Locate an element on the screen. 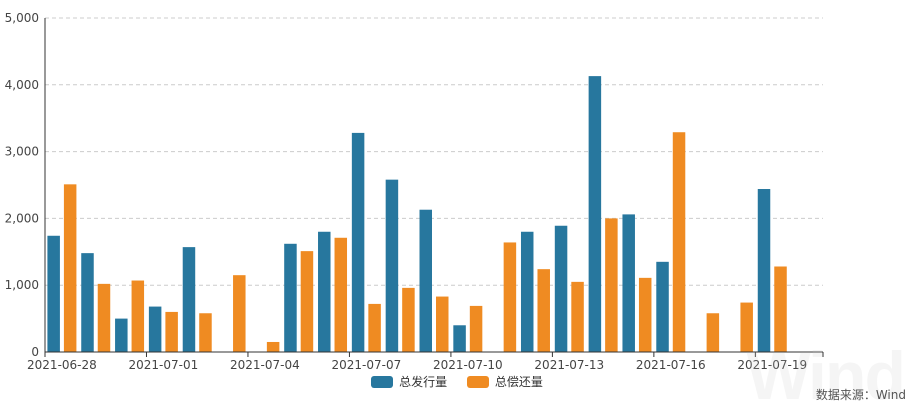 This screenshot has width=914, height=415. legend-label-issuance: 总发行量 is located at coordinates (423, 382).